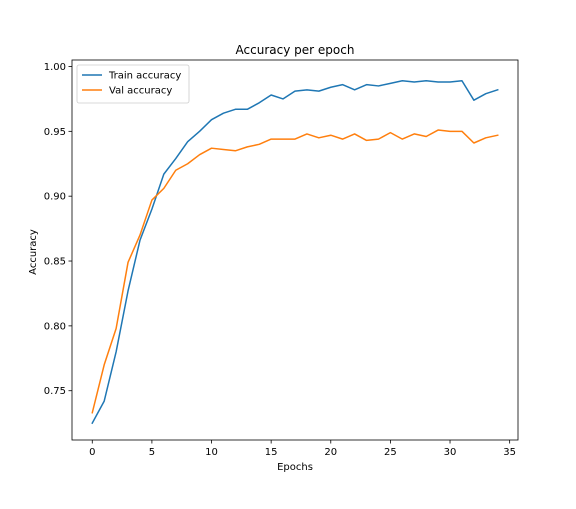 Image resolution: width=576 pixels, height=509 pixels. What do you see at coordinates (509, 452) in the screenshot?
I see `x-tick-label: 35` at bounding box center [509, 452].